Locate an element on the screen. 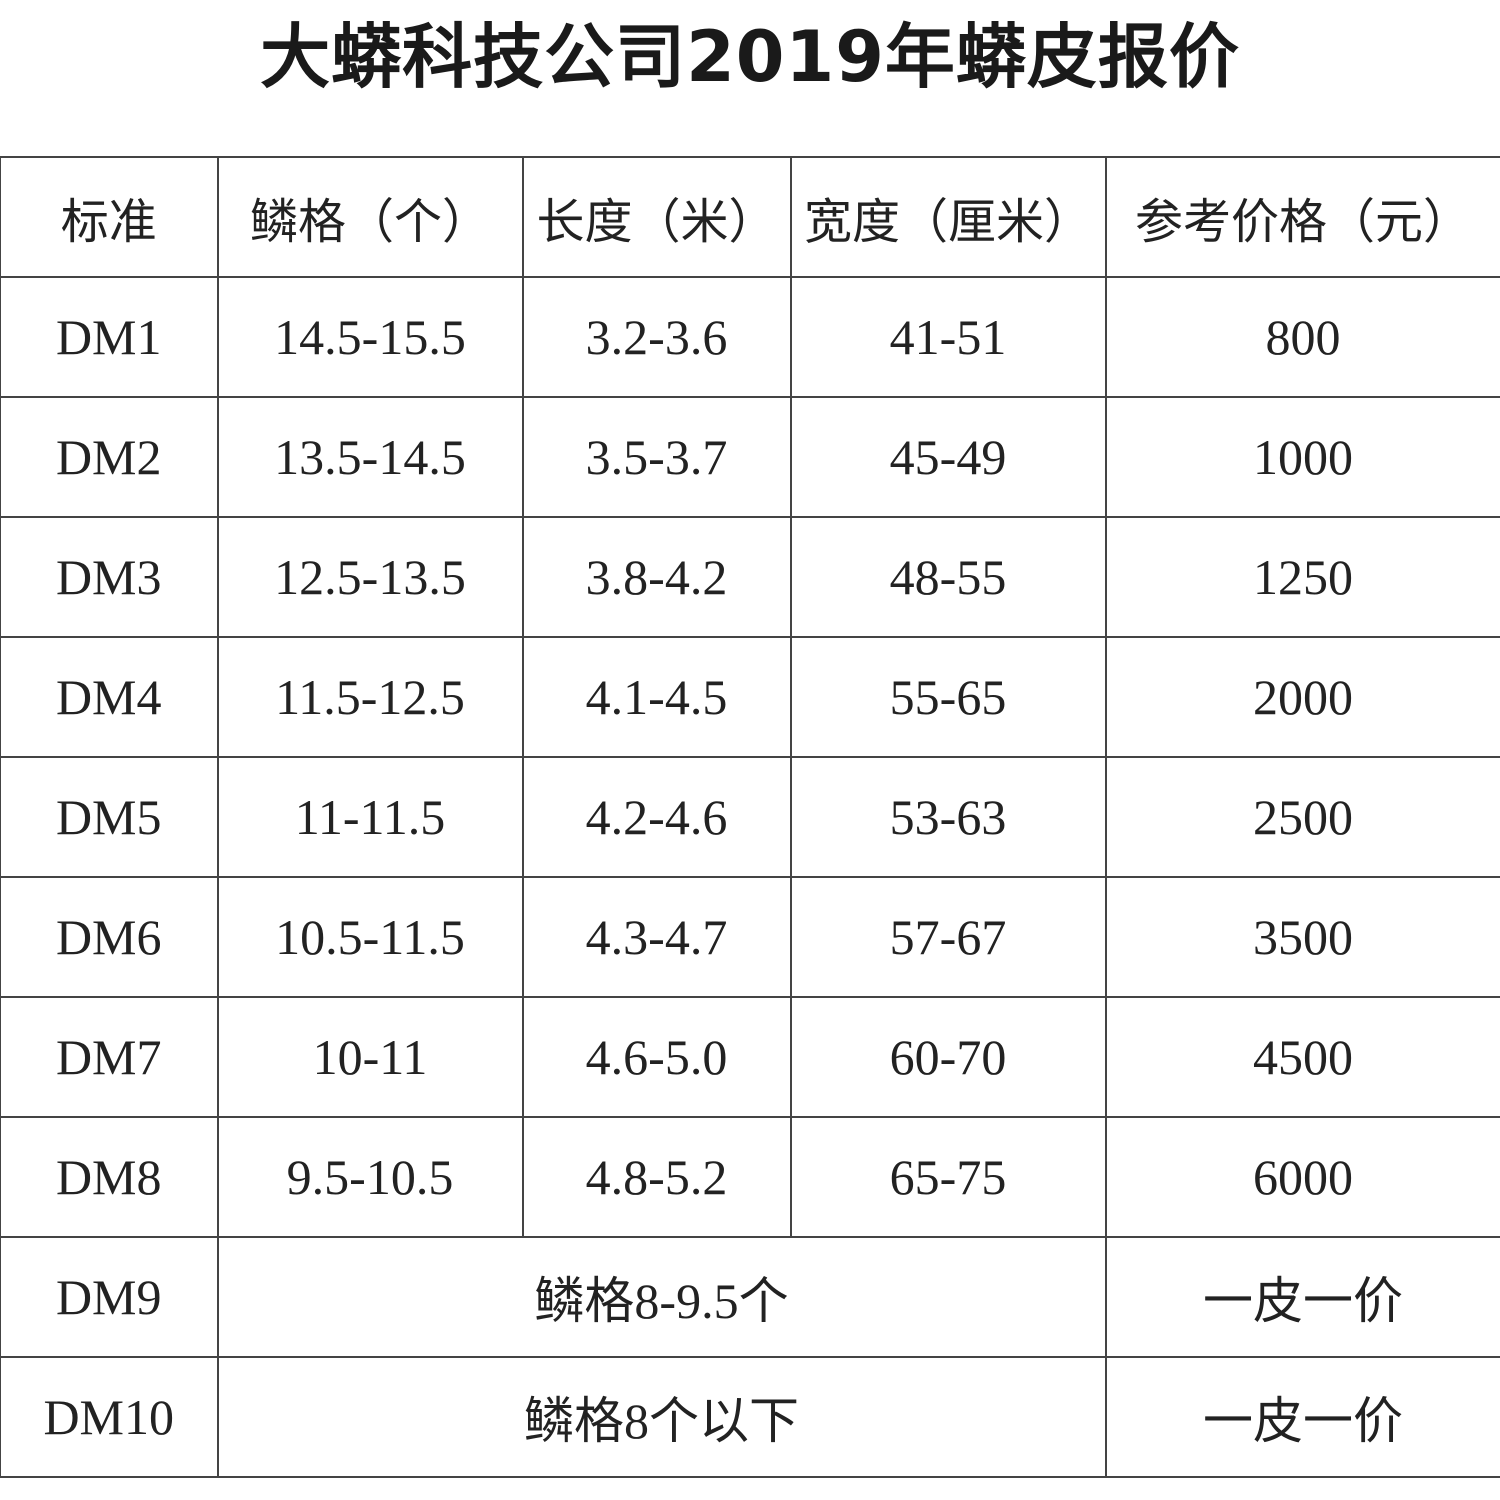 The image size is (1500, 1500). table-row: DM3 12.5-13.5 3.8-4.2 48-55 1250 is located at coordinates (750, 577).